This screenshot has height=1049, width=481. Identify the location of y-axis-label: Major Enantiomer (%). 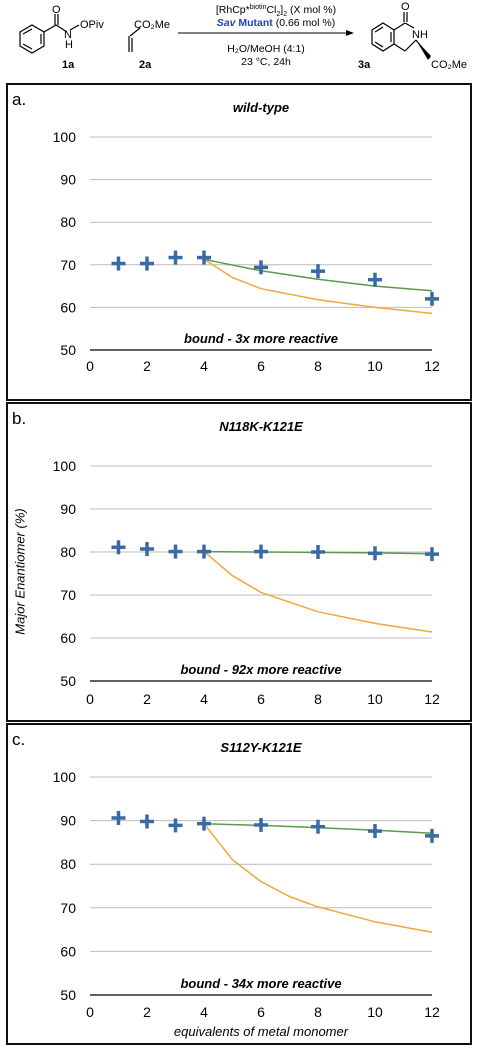
(20, 571).